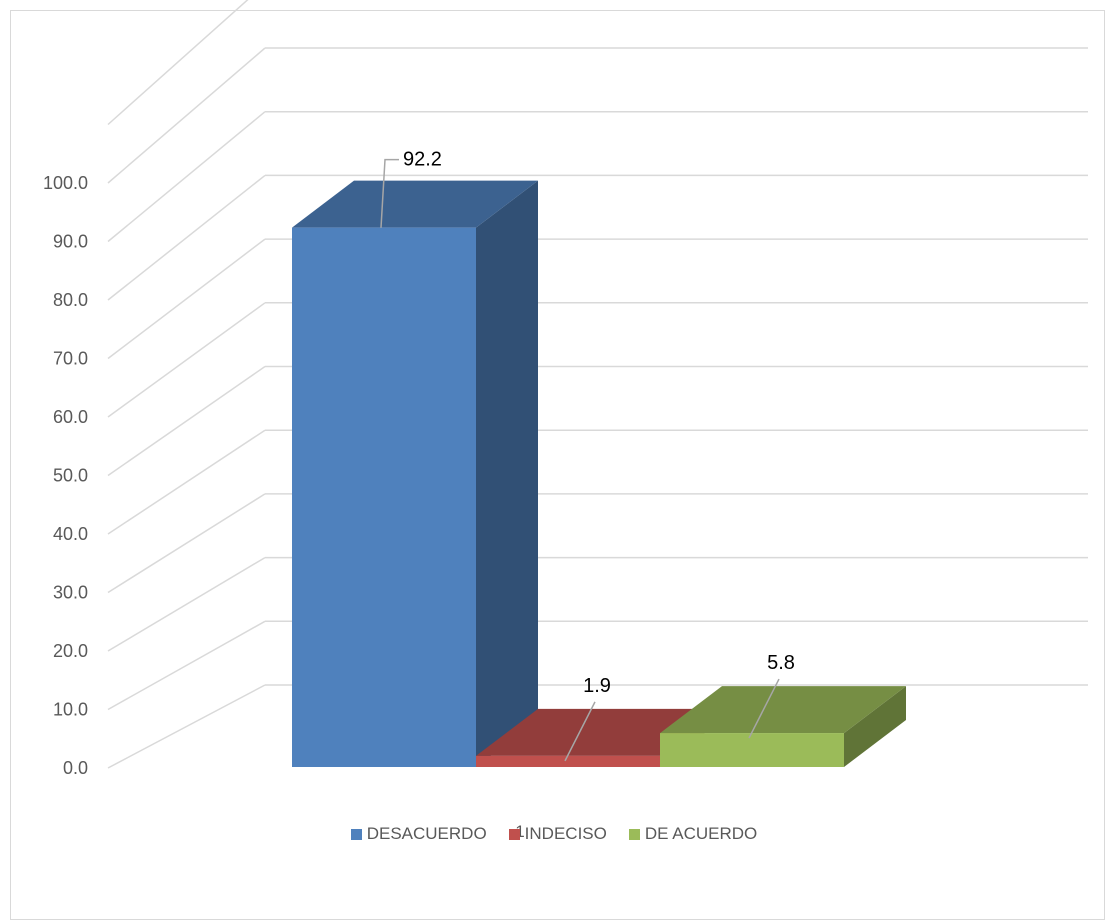 This screenshot has width=1108, height=923. What do you see at coordinates (422, 160) in the screenshot?
I see `data-label: 92.2` at bounding box center [422, 160].